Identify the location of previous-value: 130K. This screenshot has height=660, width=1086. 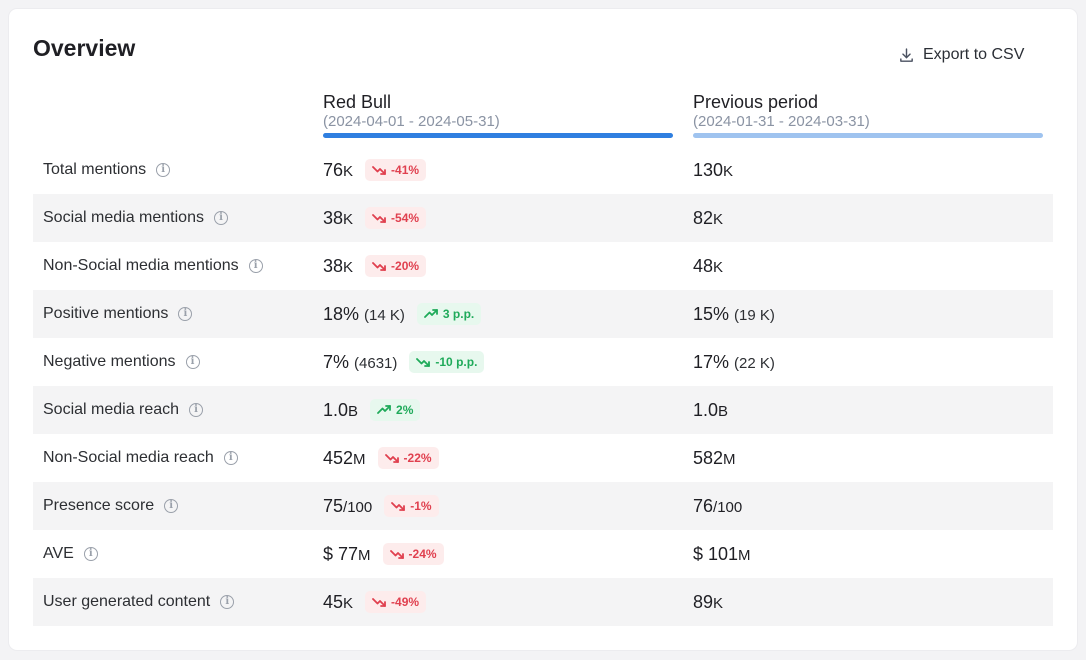
(713, 170).